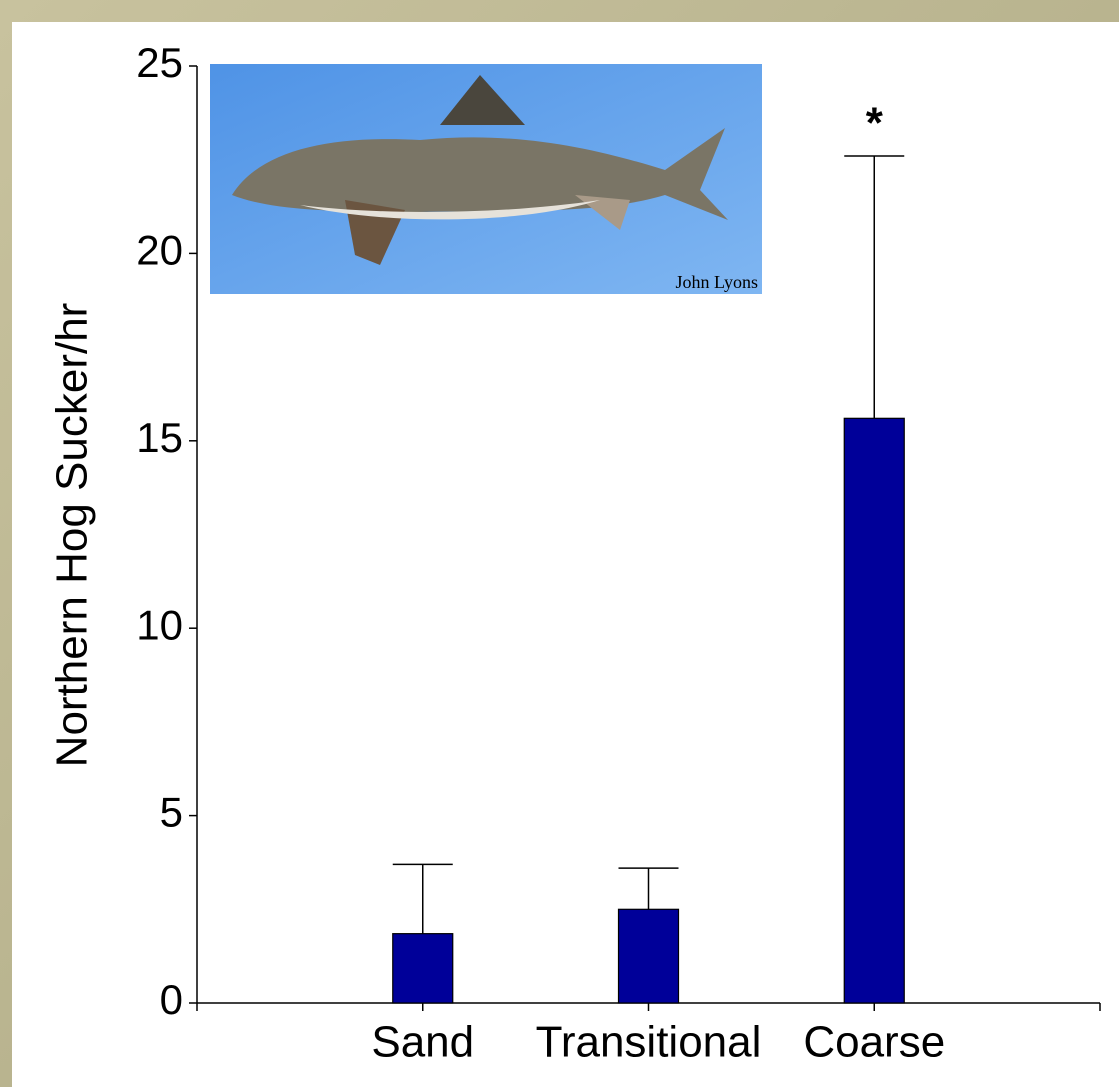  What do you see at coordinates (486, 179) in the screenshot?
I see `photo: John Lyons` at bounding box center [486, 179].